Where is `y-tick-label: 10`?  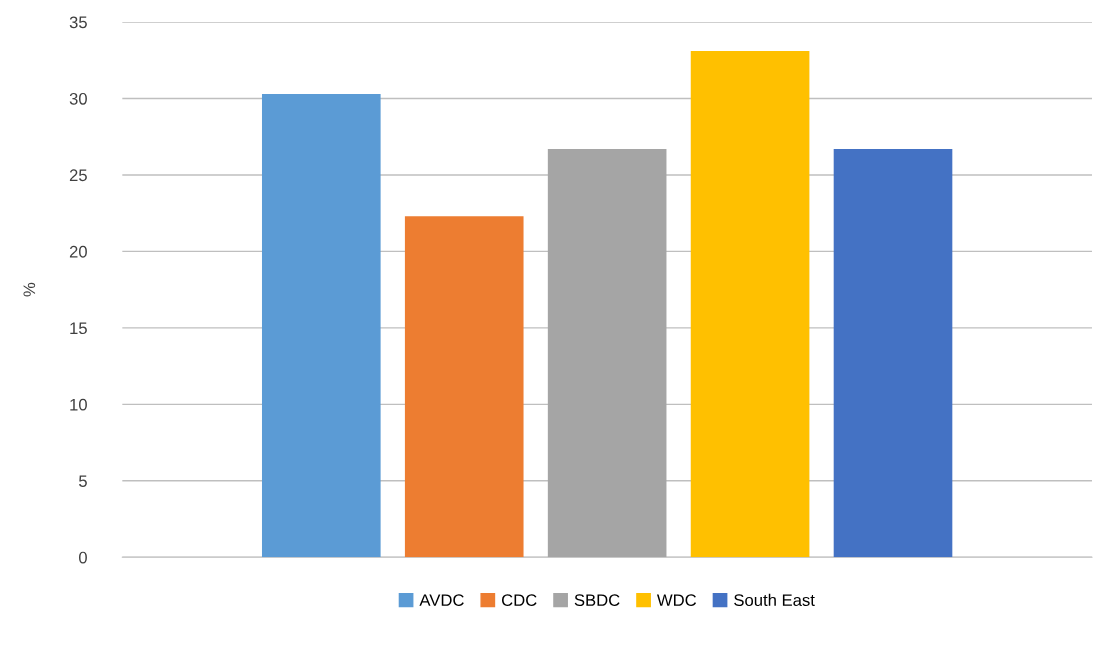
y-tick-label: 10 is located at coordinates (78, 404).